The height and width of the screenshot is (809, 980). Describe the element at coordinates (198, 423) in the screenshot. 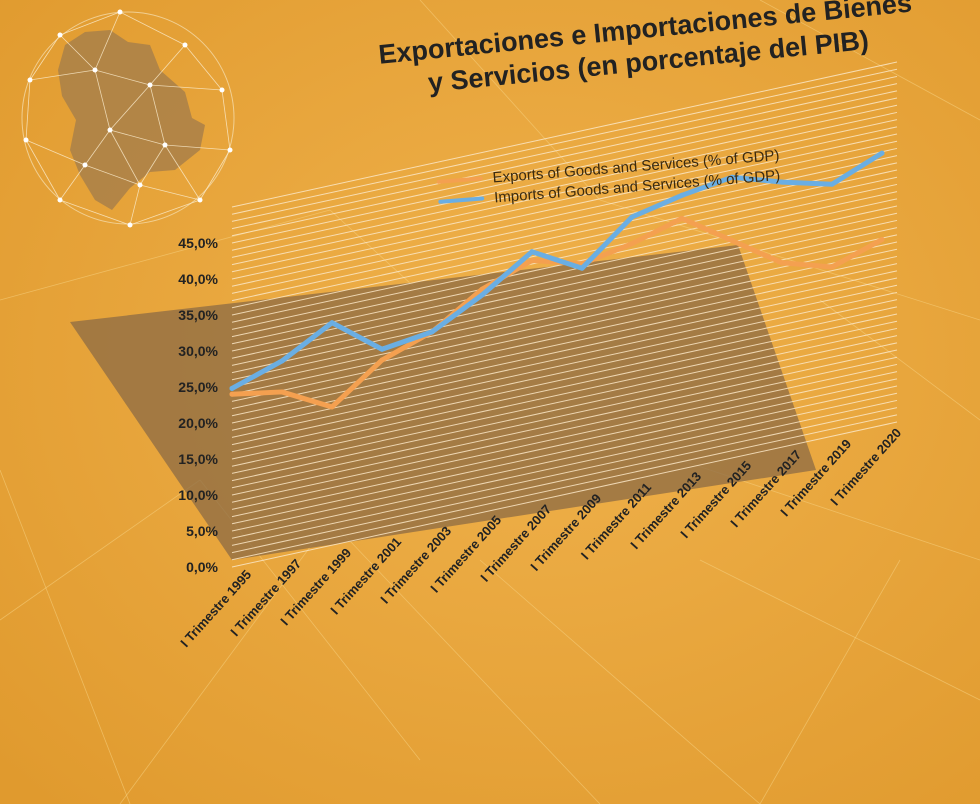

I see `y-tick-label: 20,0%` at that location.